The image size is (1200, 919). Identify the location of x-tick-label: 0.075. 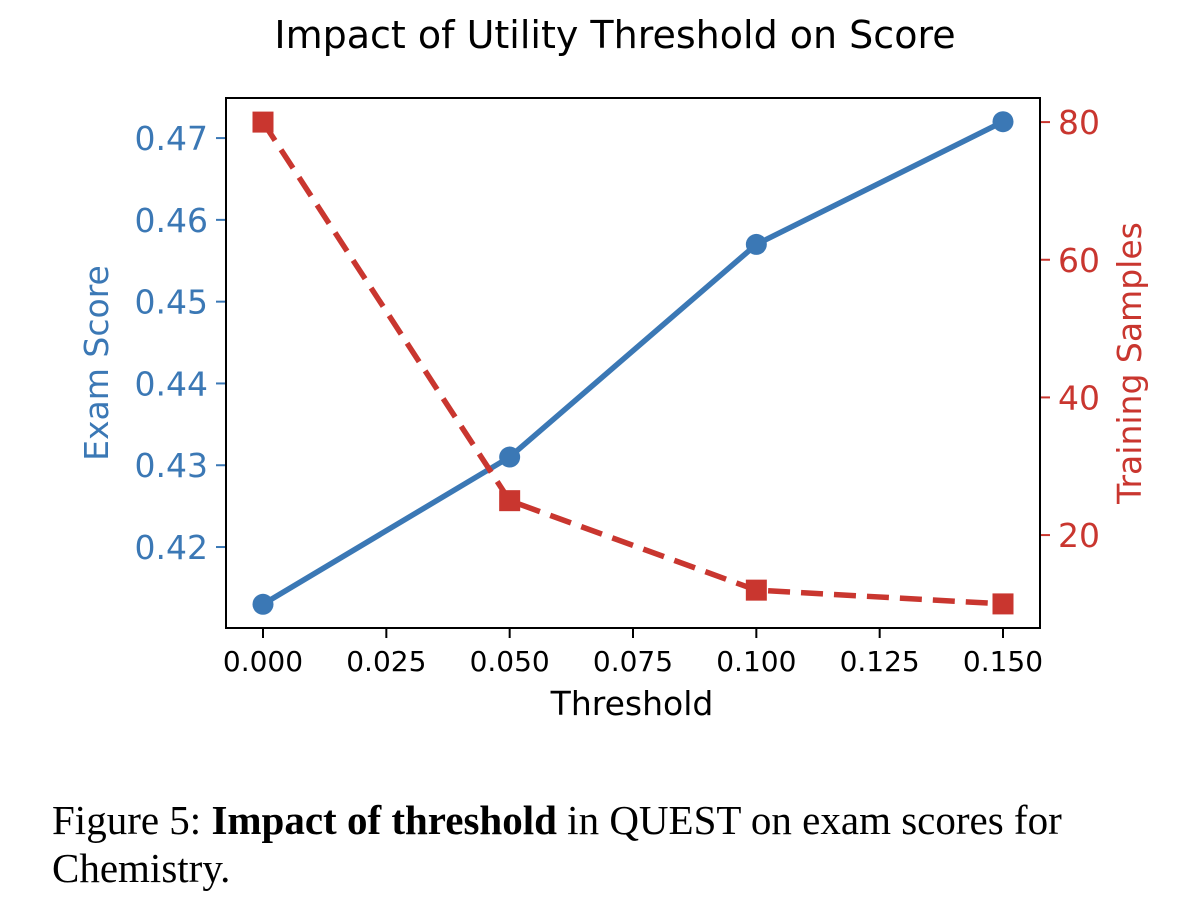
(633, 661).